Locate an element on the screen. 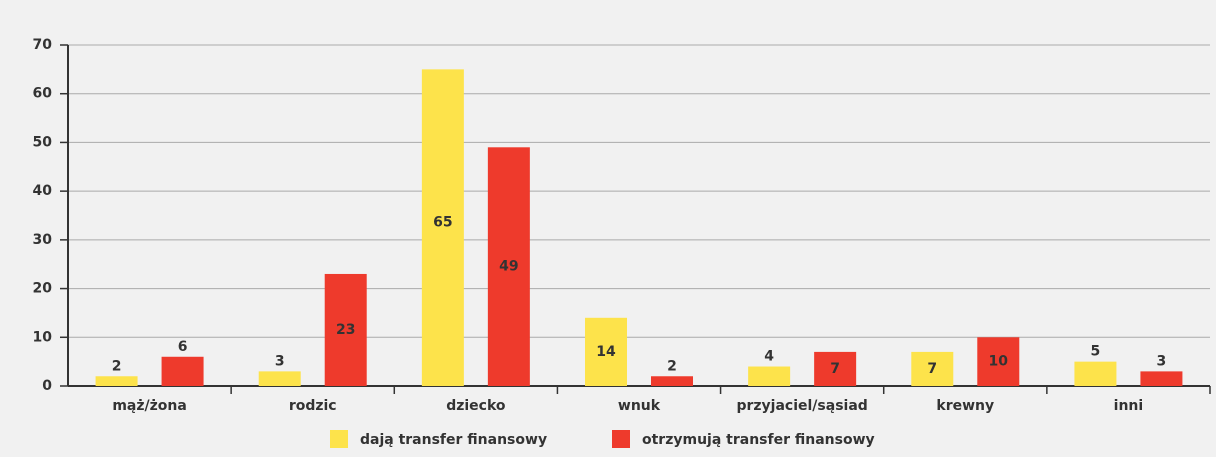 This screenshot has width=1216, height=457. data-label: 23 is located at coordinates (345, 330).